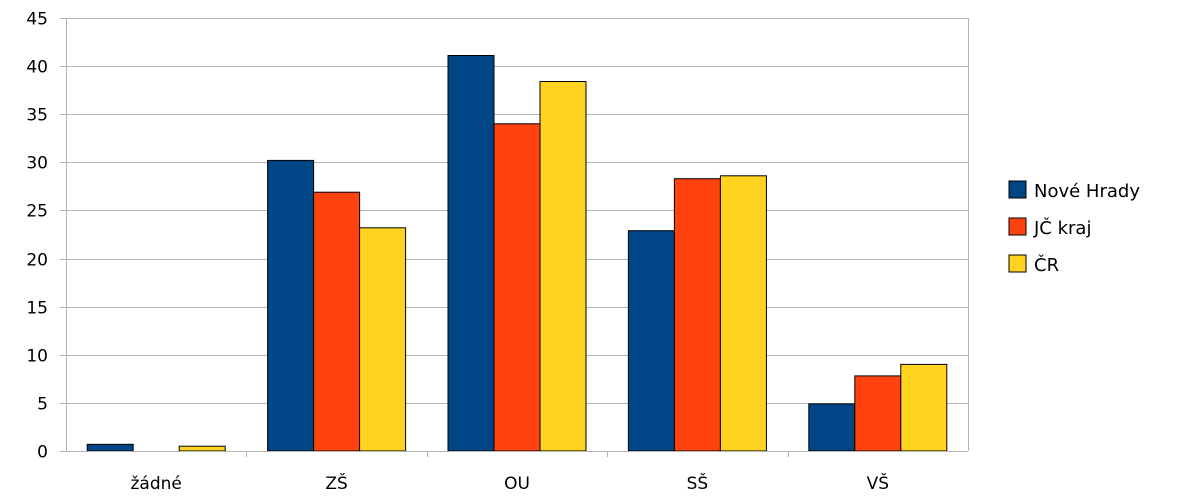 Image resolution: width=1178 pixels, height=501 pixels. What do you see at coordinates (878, 483) in the screenshot?
I see `x-tick-label: VŠ` at bounding box center [878, 483].